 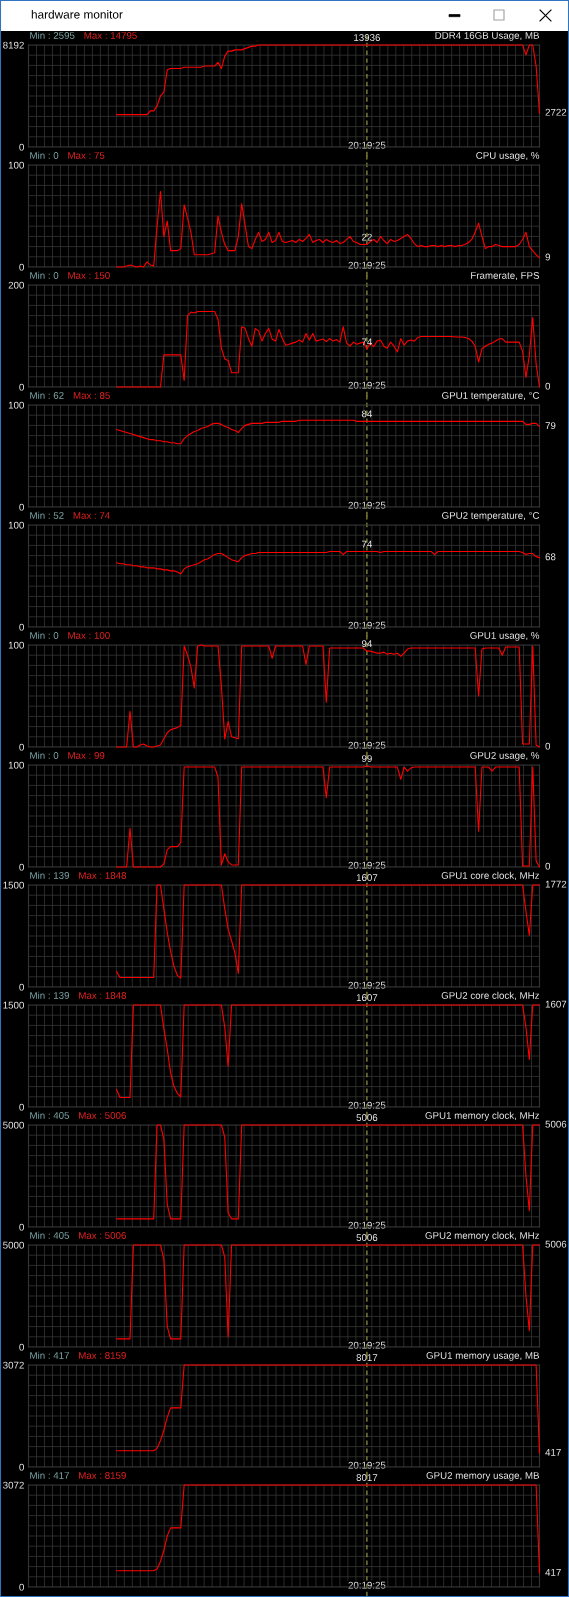 I want to click on text: Min : 2595, so click(x=52, y=35).